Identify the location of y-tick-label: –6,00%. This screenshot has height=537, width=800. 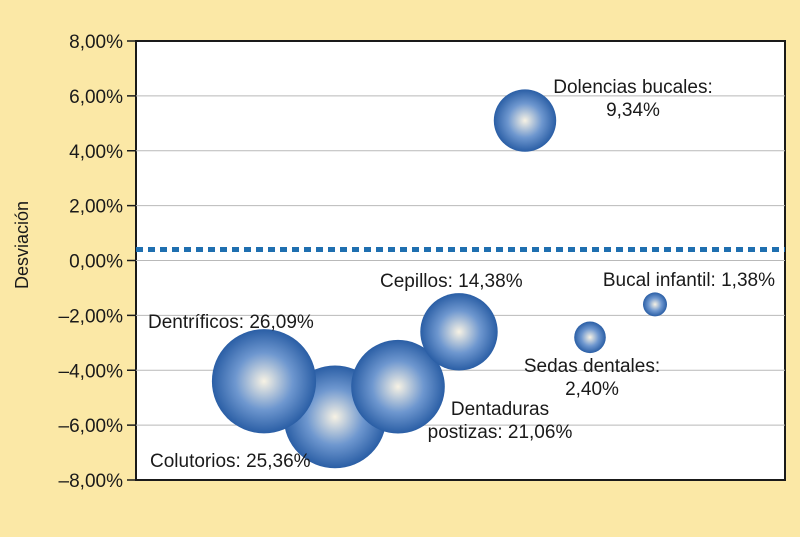
(91, 426).